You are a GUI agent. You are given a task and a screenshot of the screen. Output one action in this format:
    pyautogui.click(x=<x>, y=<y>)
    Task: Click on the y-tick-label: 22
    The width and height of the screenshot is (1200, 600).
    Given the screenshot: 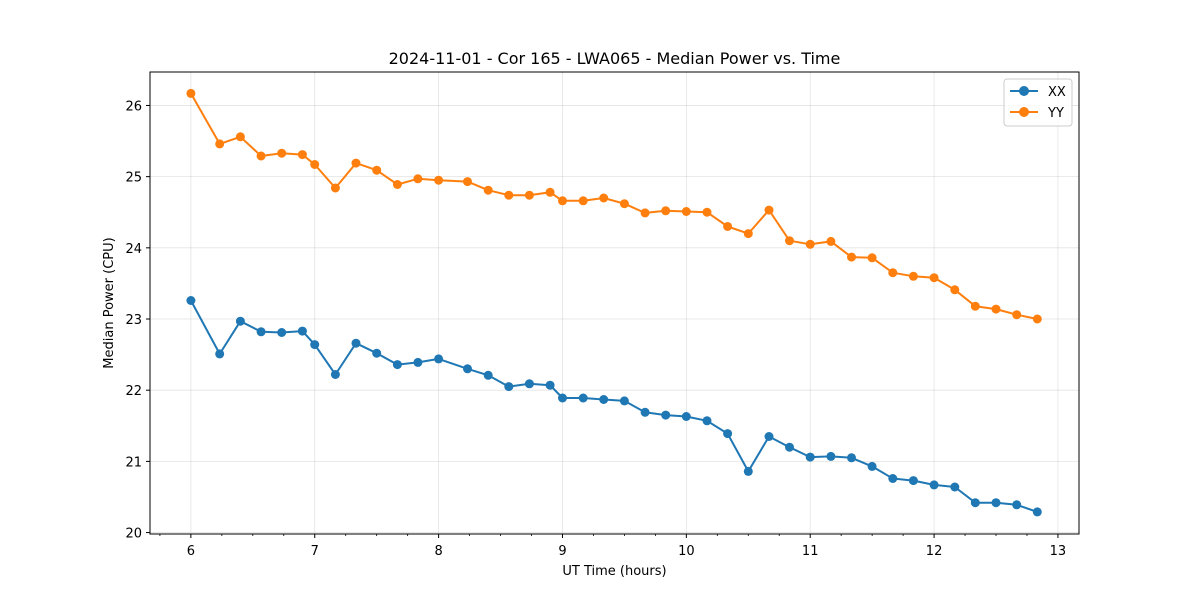 What is the action you would take?
    pyautogui.click(x=133, y=391)
    